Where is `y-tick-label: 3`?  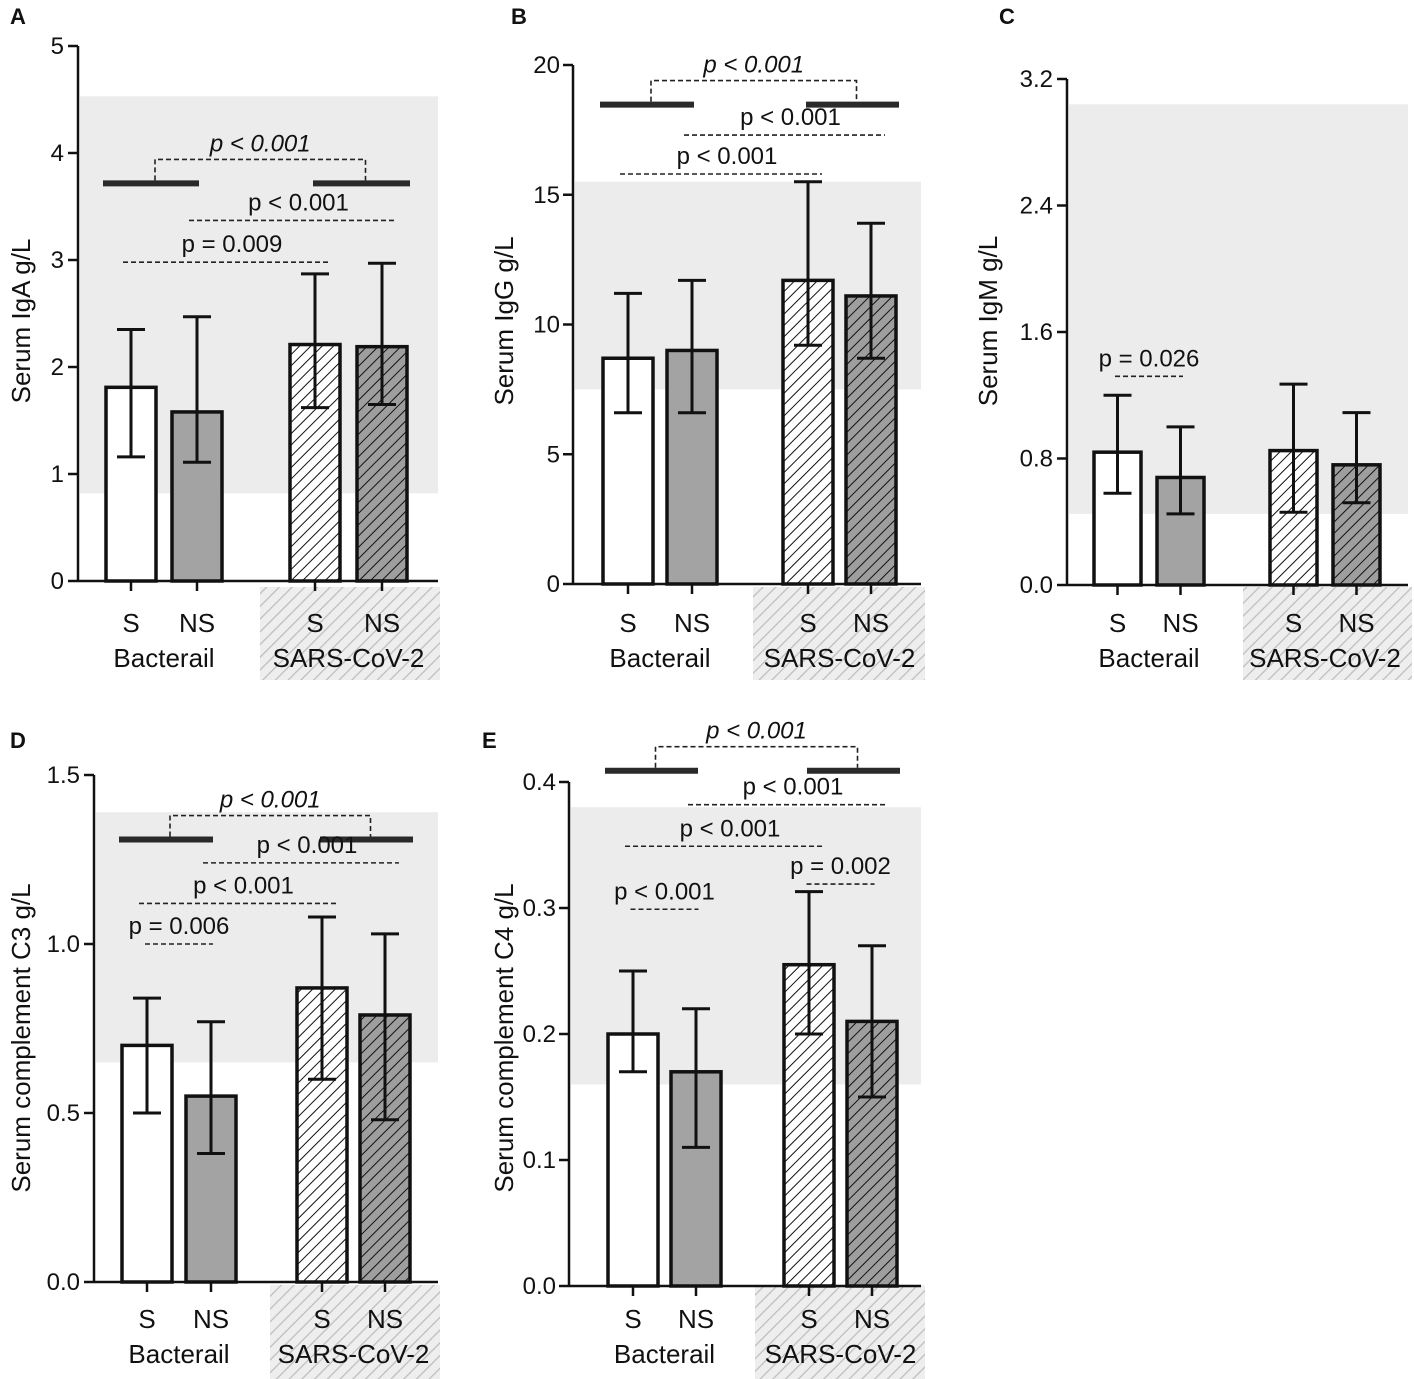
y-tick-label: 3 is located at coordinates (57, 260).